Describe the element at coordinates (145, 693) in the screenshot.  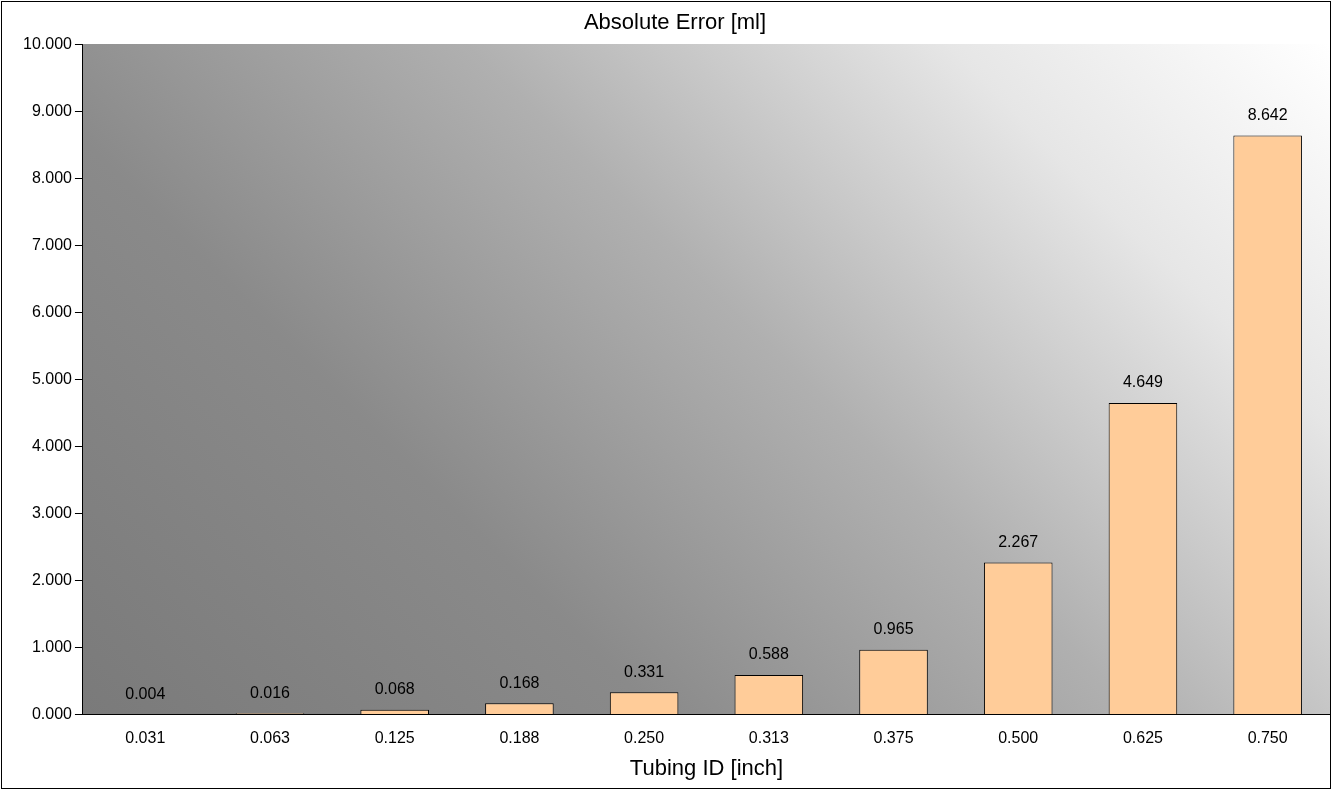
I see `data-label: 0.004` at that location.